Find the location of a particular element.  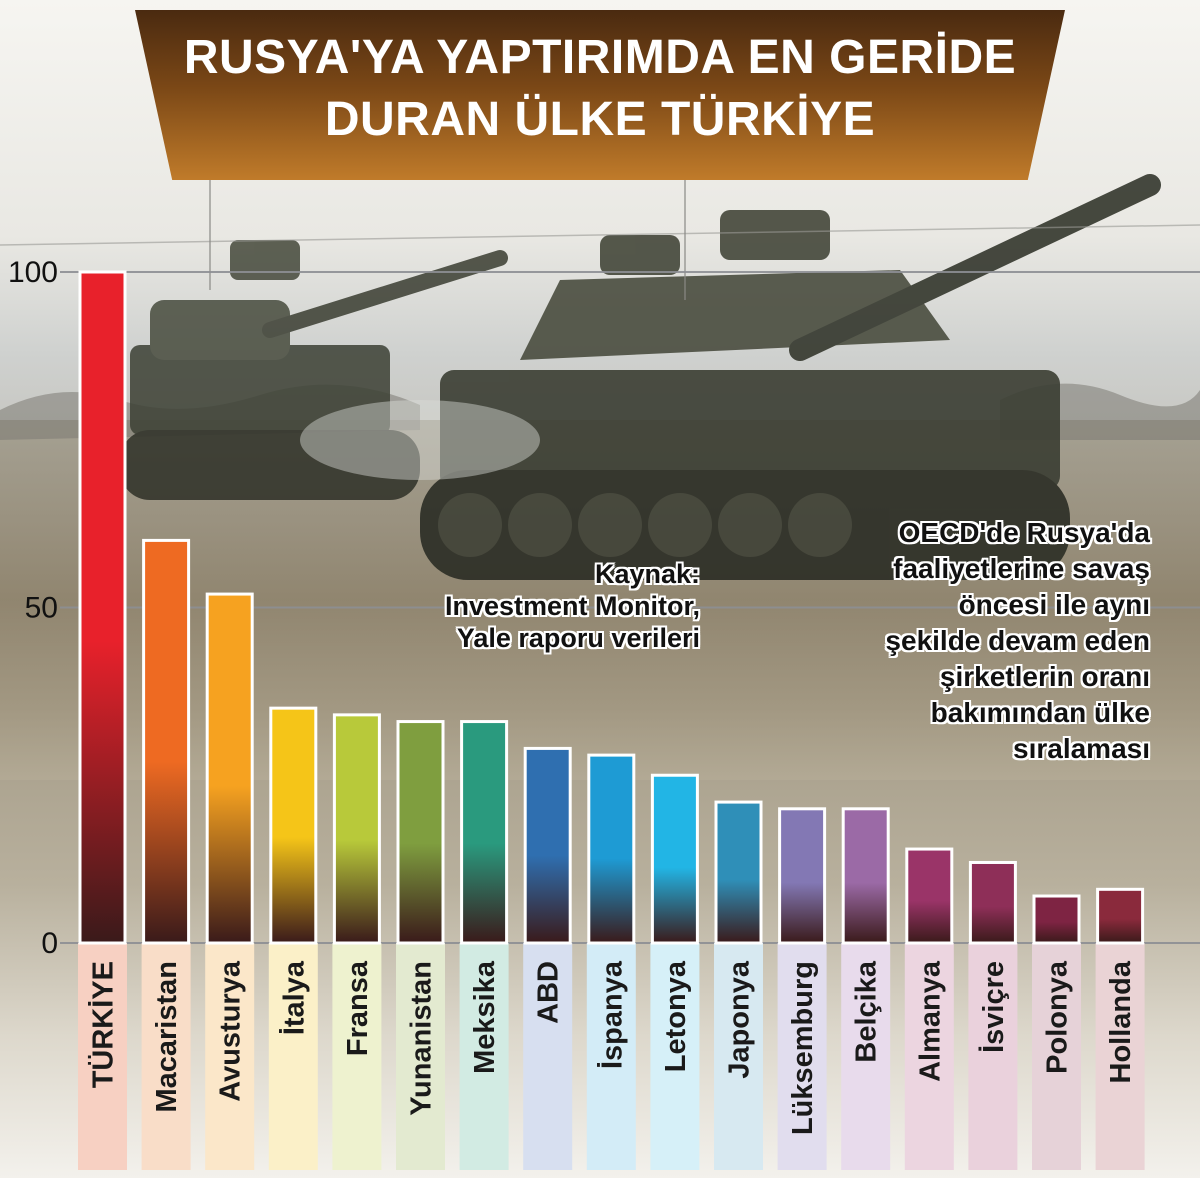

category-label: Japonya is located at coordinates (740, 1019).